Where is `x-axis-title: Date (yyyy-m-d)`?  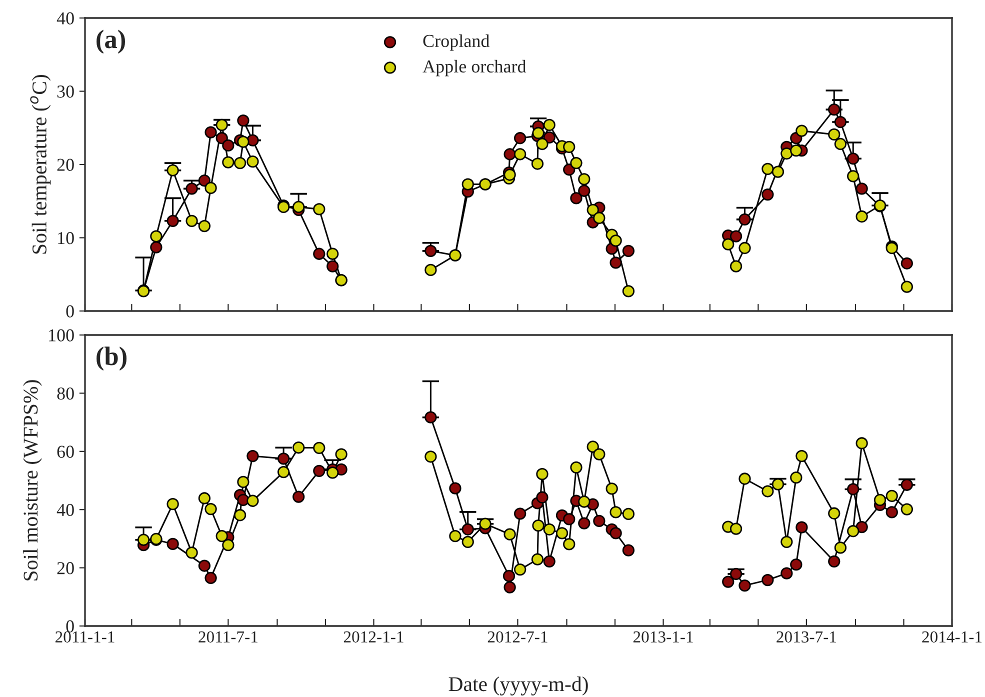
x-axis-title: Date (yyyy-m-d) is located at coordinates (518, 686).